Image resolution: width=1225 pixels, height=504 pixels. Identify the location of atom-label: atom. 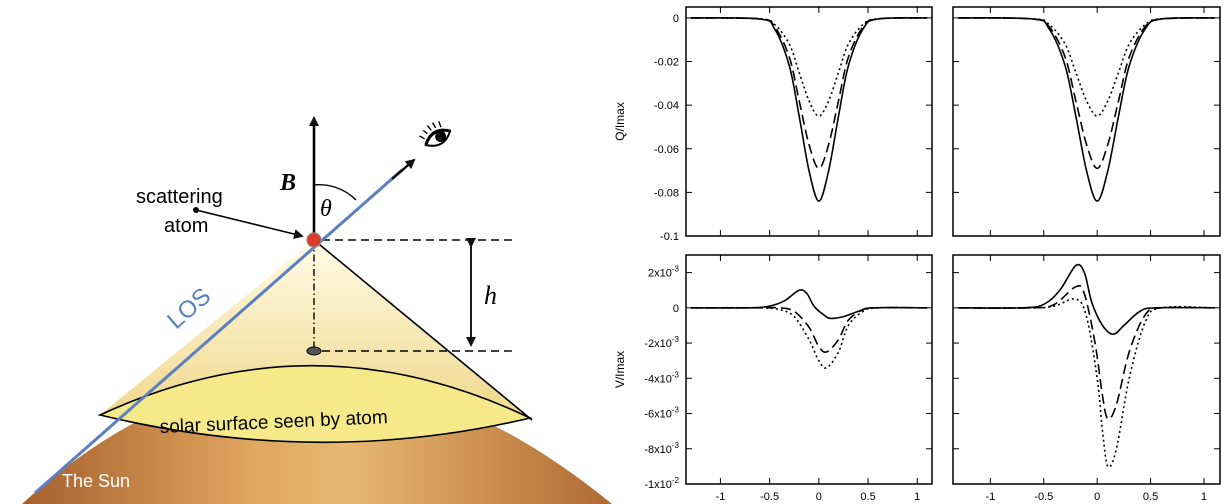
(186, 226).